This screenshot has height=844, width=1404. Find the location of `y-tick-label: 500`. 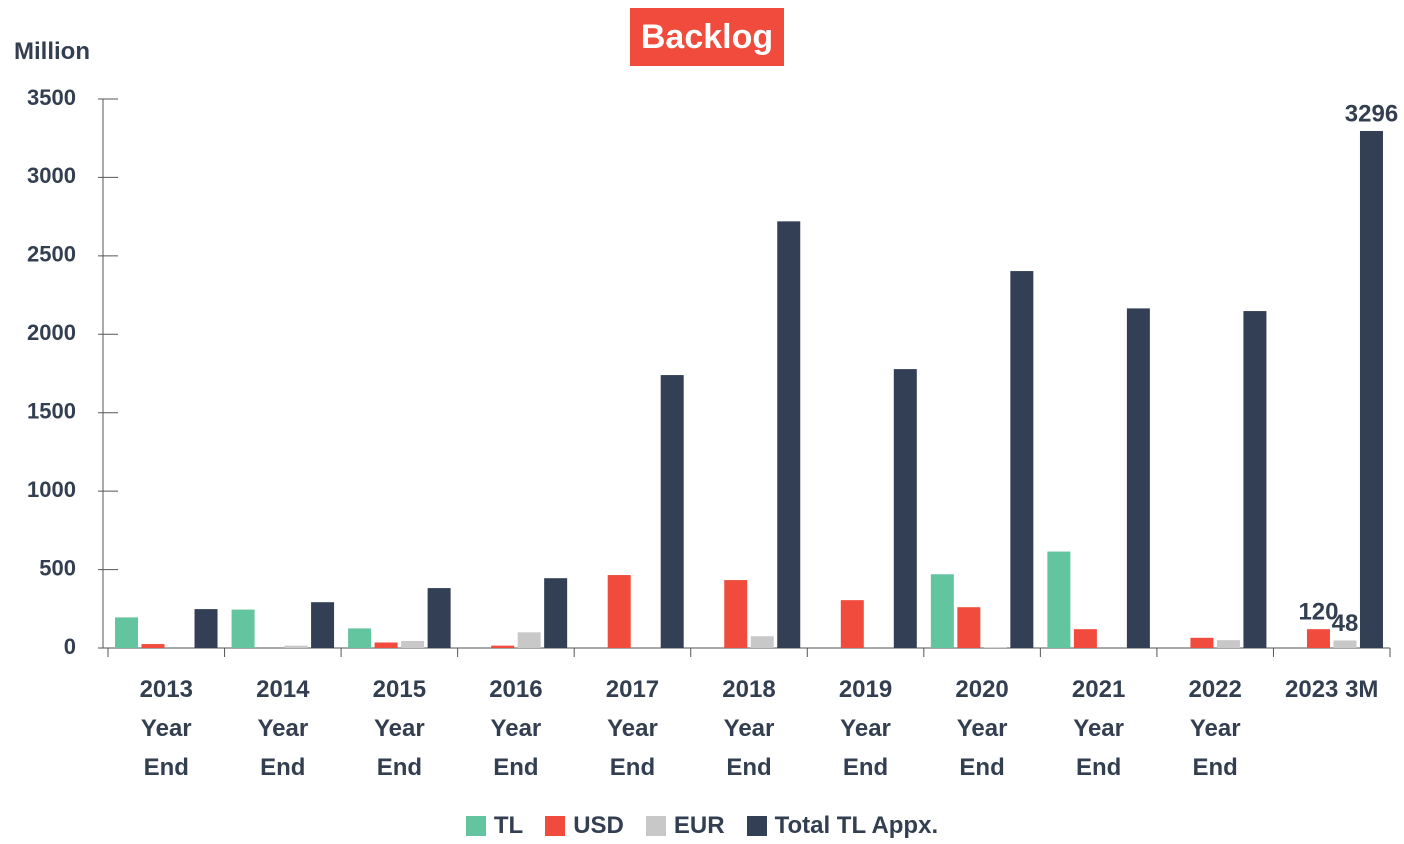

y-tick-label: 500 is located at coordinates (57, 567).